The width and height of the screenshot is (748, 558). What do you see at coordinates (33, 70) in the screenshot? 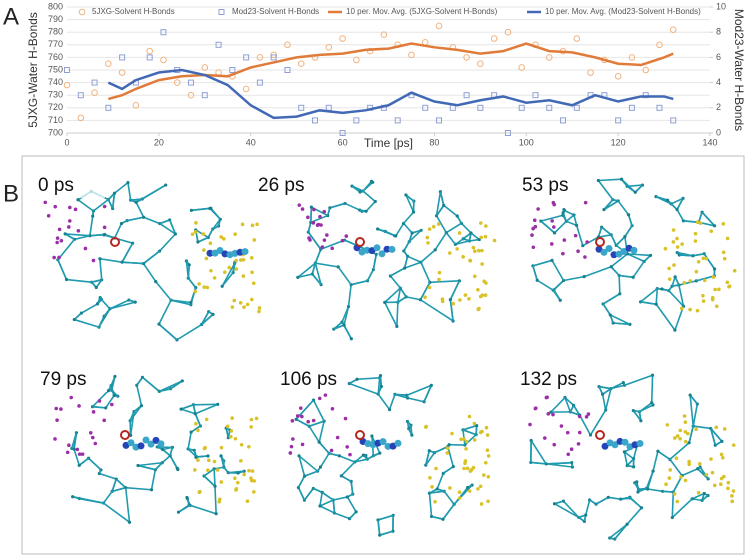
I see `y-axis-title: 5JXG-Water H-Bonds` at bounding box center [33, 70].